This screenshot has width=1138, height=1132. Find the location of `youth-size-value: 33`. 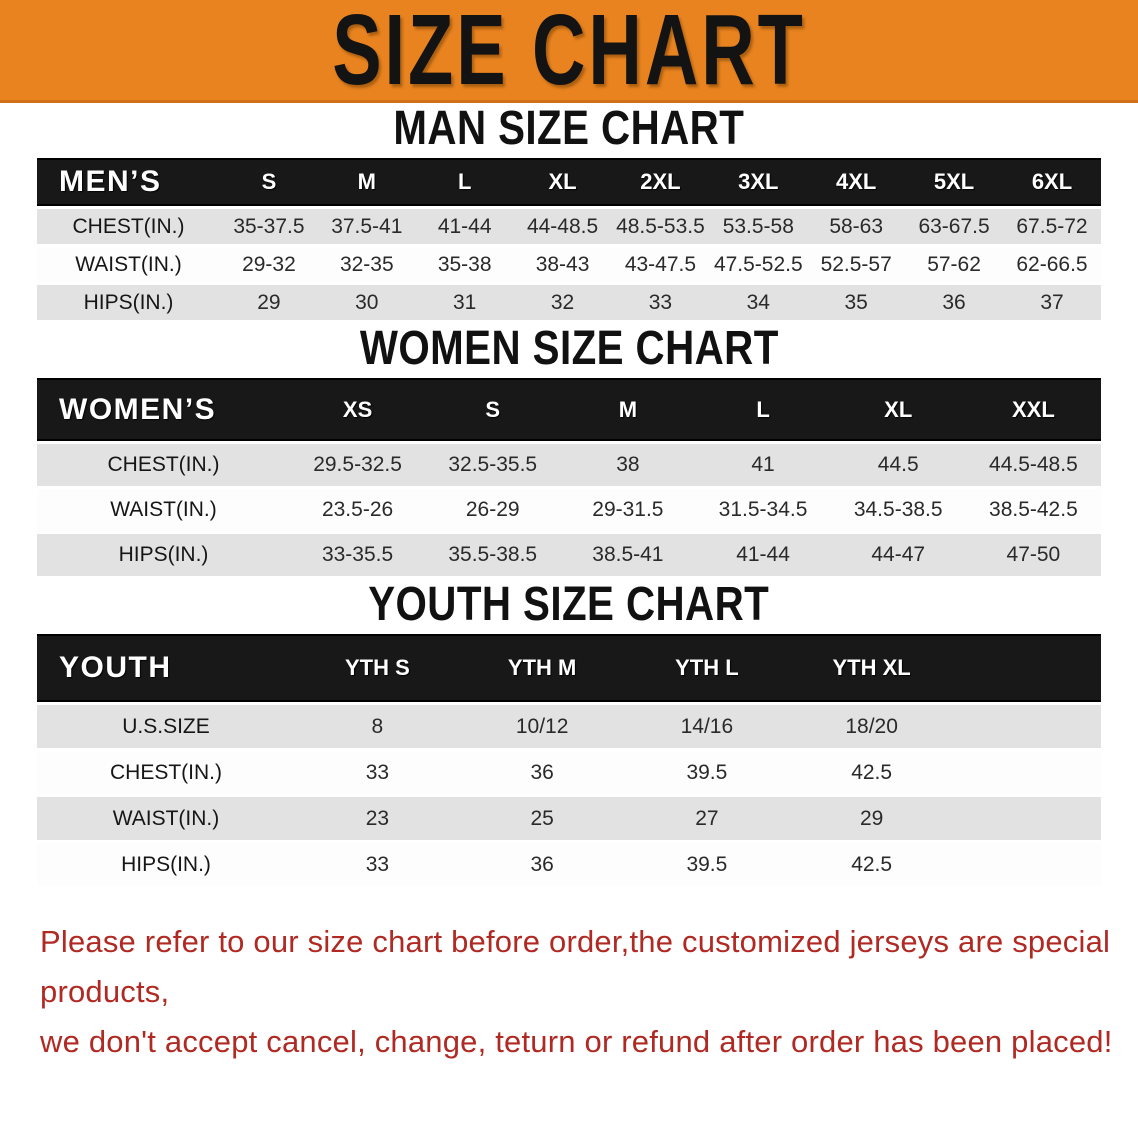

youth-size-value: 33 is located at coordinates (377, 864).